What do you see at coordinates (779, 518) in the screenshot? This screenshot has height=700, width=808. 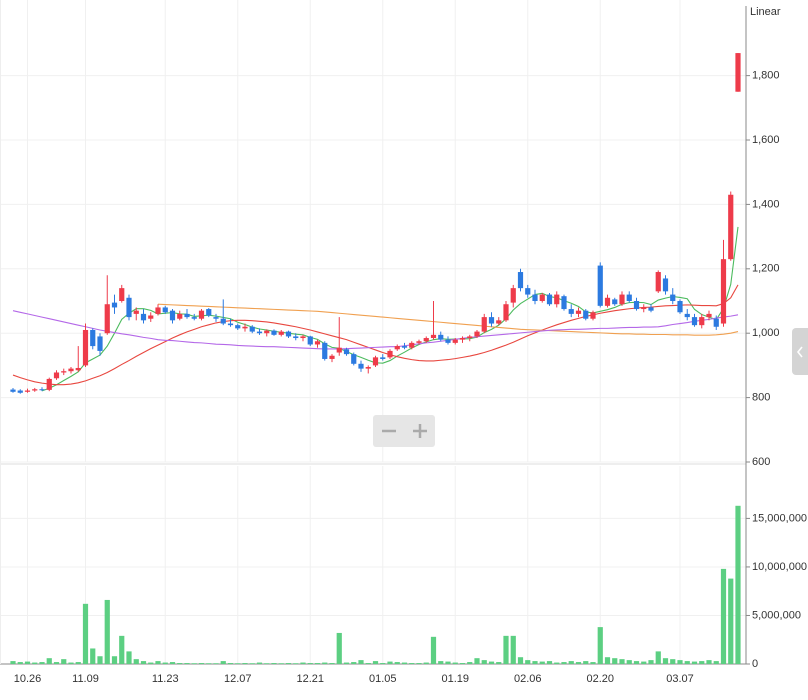 I see `volume-tick-label: 15,000,000` at bounding box center [779, 518].